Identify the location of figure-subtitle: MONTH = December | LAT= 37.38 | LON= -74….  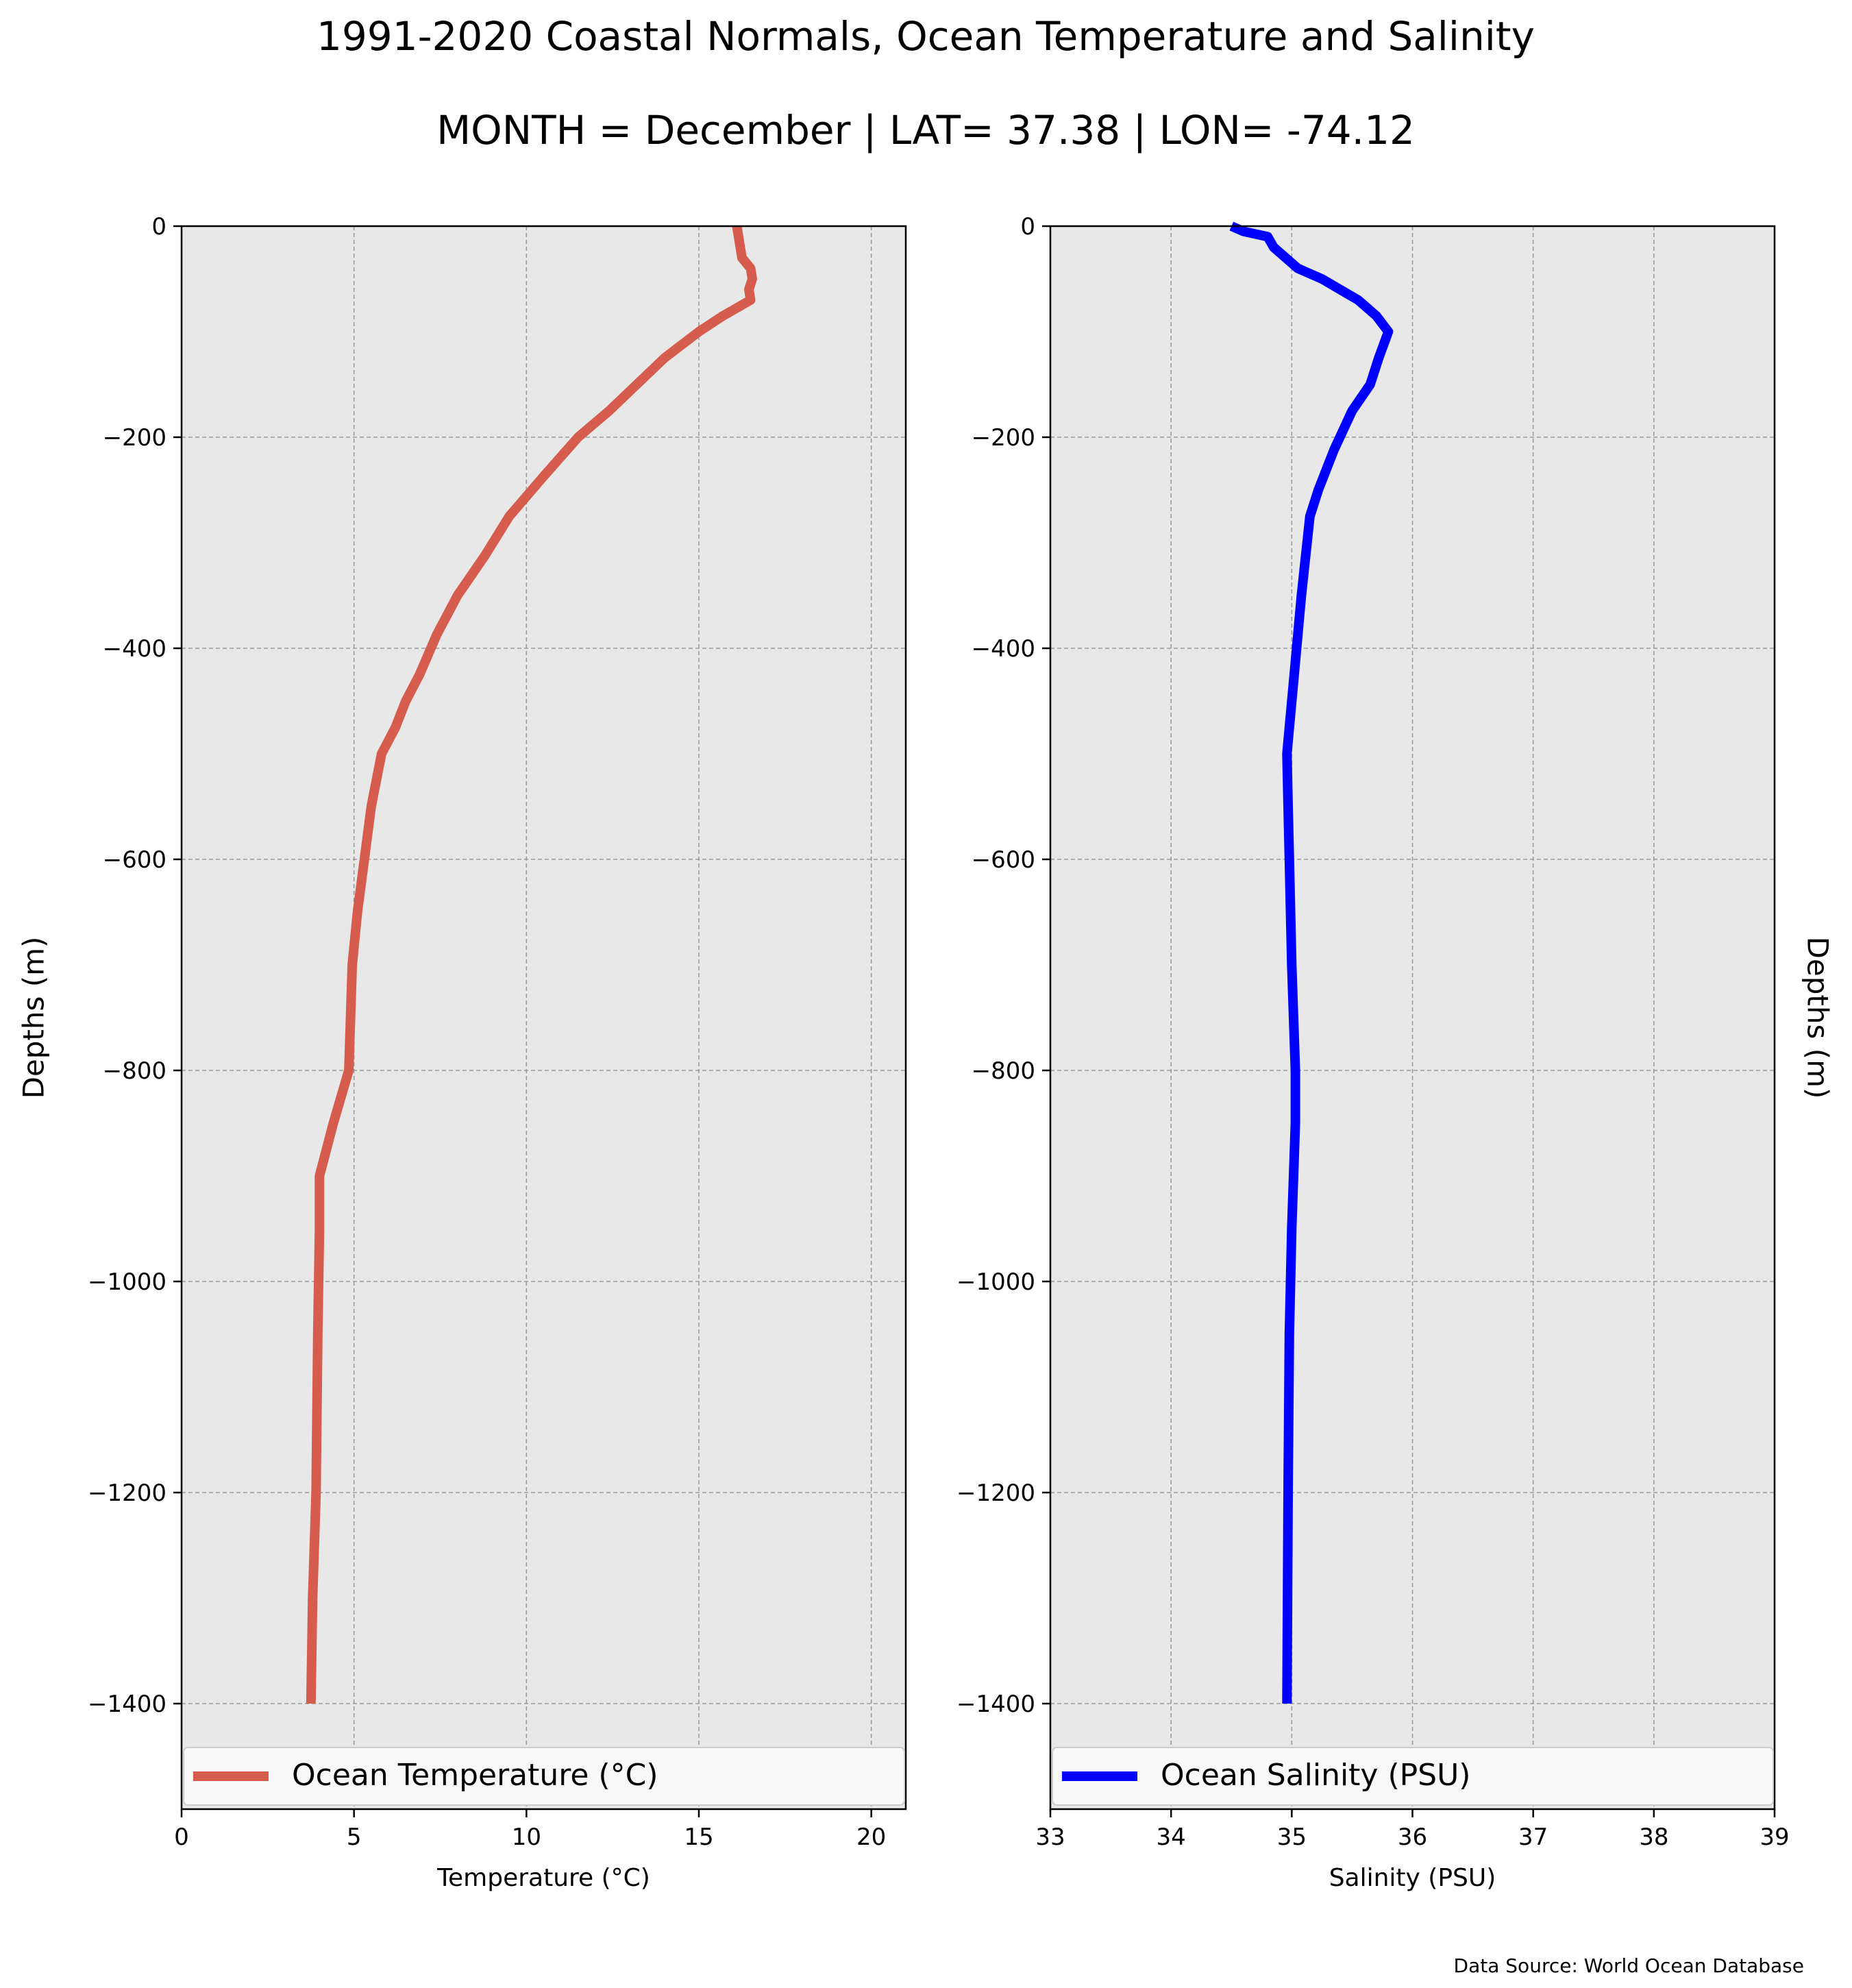
(925, 130).